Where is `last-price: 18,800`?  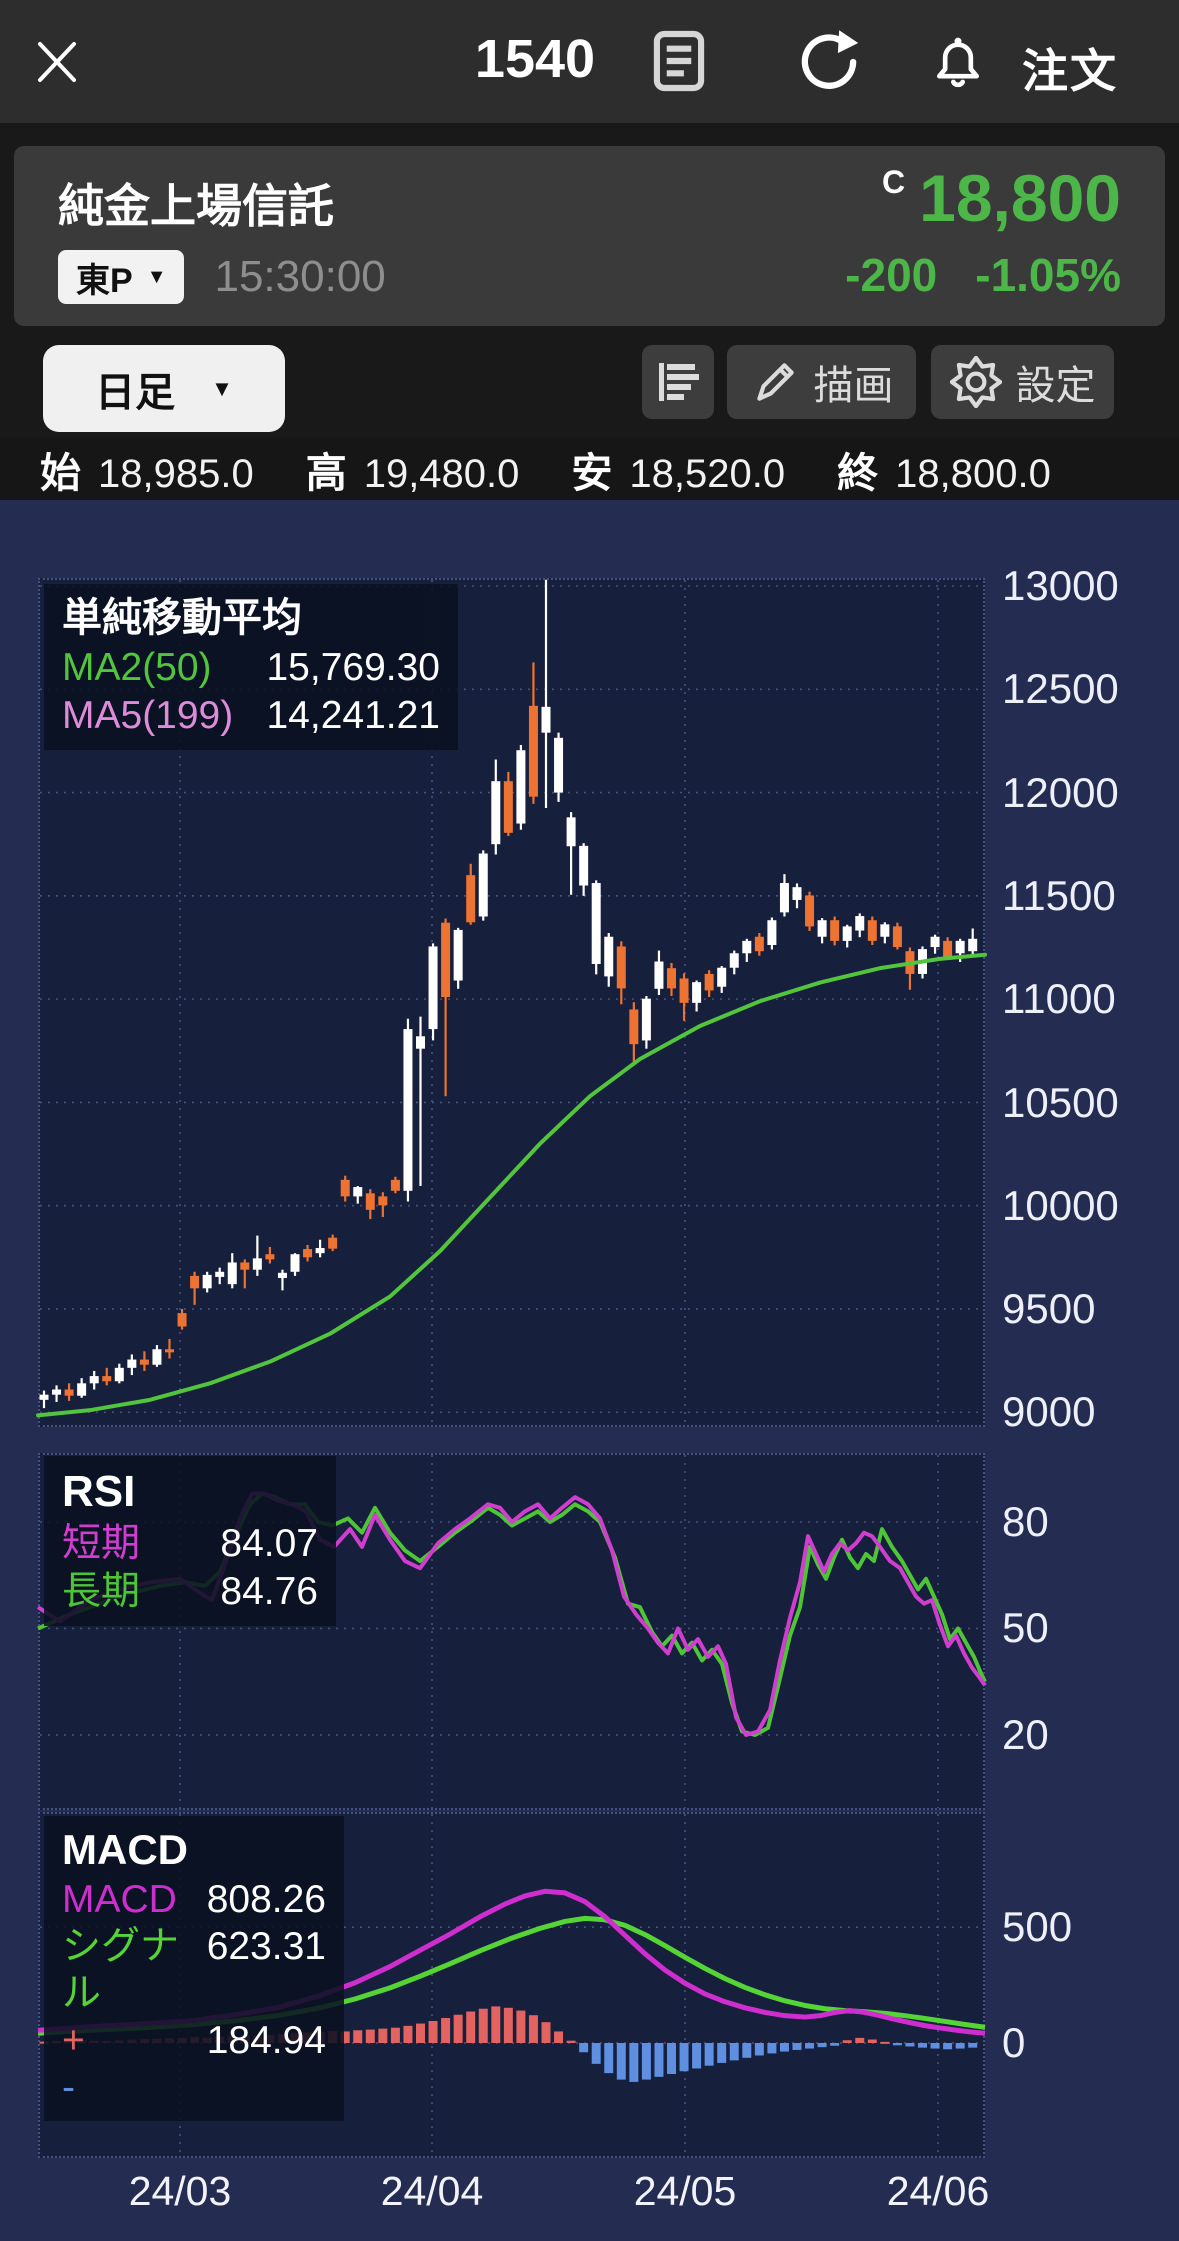 last-price: 18,800 is located at coordinates (1020, 198).